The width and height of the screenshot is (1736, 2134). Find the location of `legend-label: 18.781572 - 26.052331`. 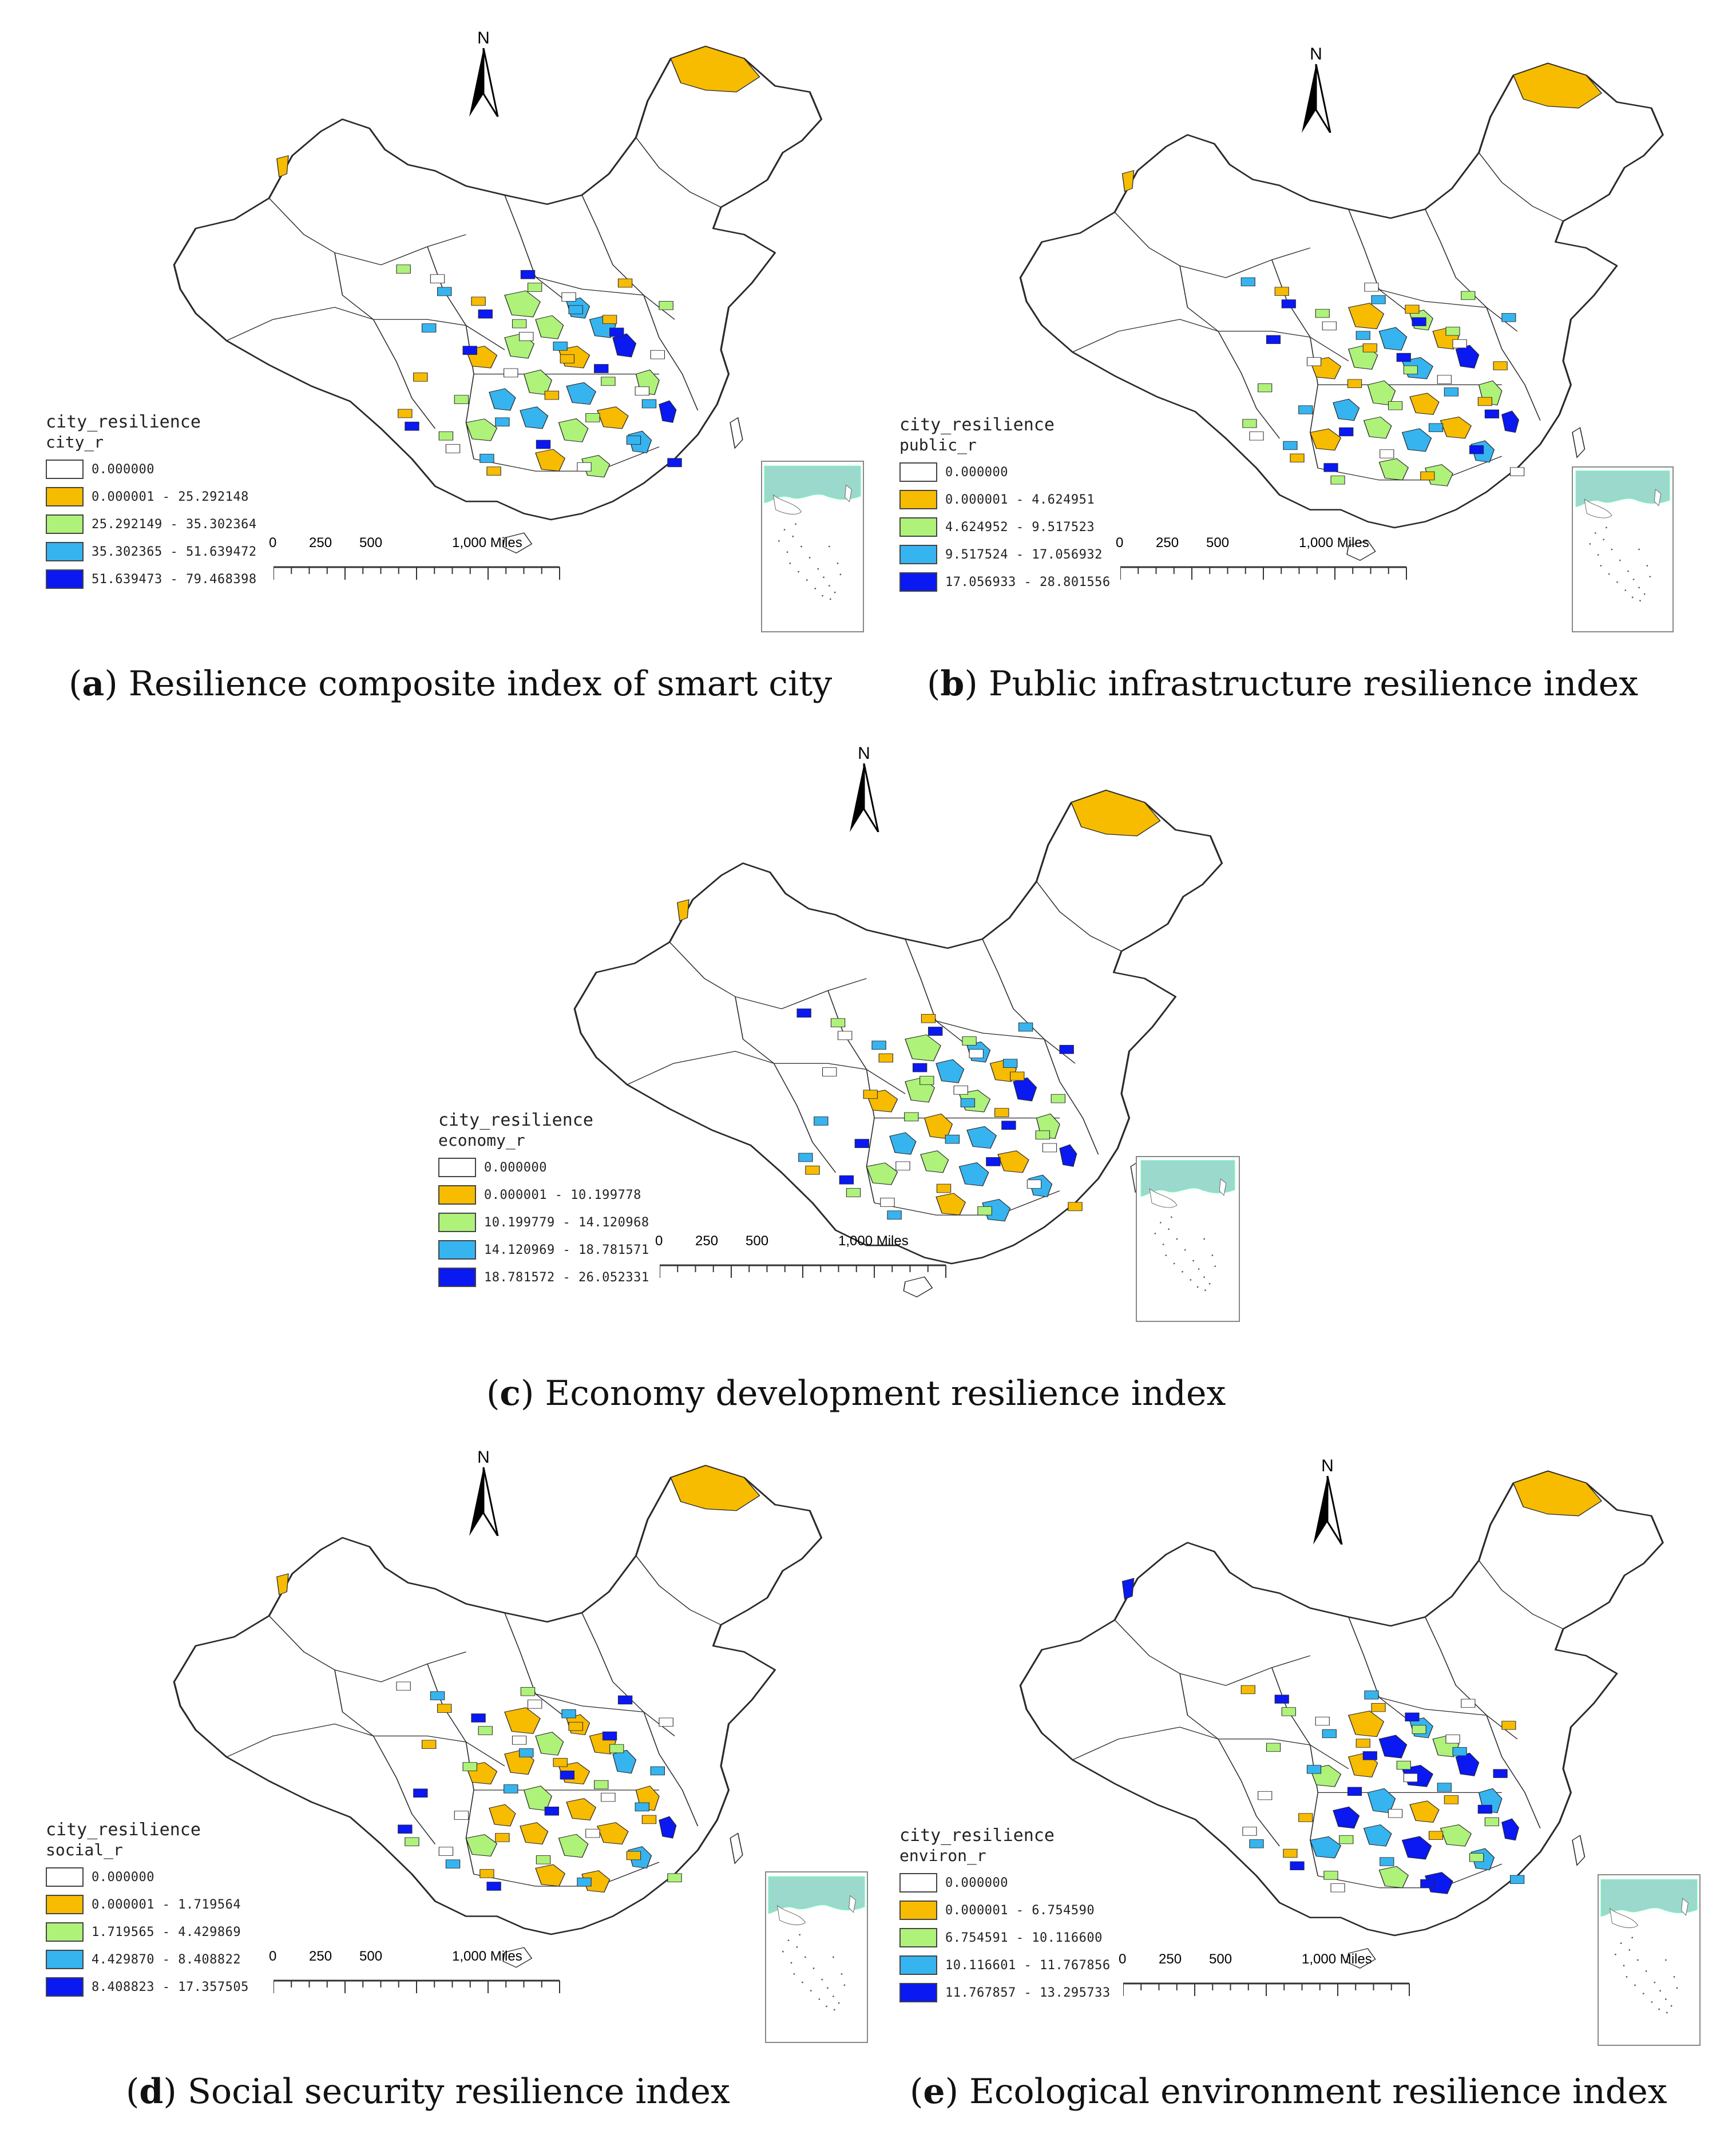

legend-label: 18.781572 - 26.052331 is located at coordinates (566, 1277).